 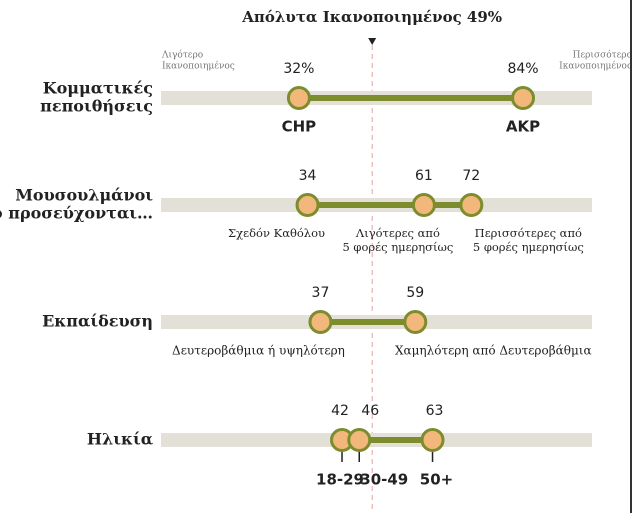 I want to click on value-label: 37, so click(x=321, y=293).